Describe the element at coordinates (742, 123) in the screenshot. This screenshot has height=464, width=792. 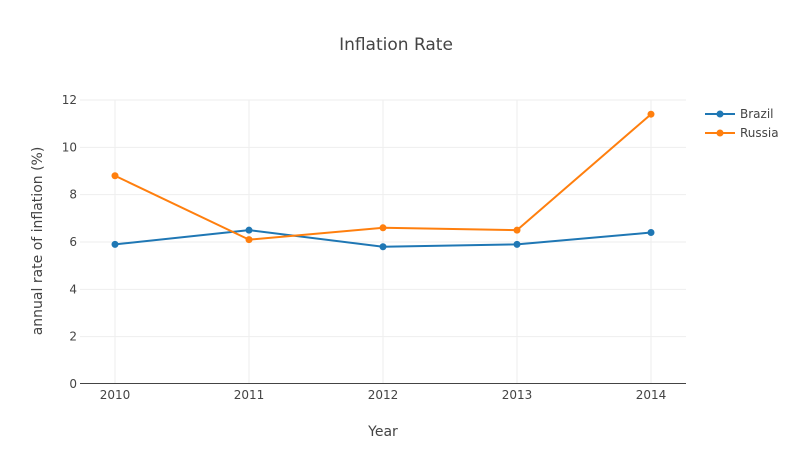
I see `legend: Brazil Russia` at that location.